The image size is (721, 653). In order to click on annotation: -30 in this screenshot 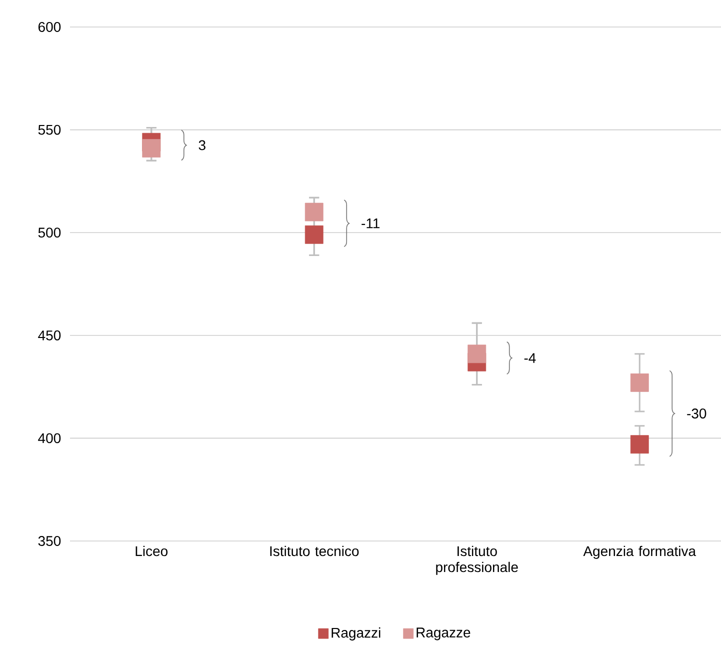, I will do `click(696, 413)`.